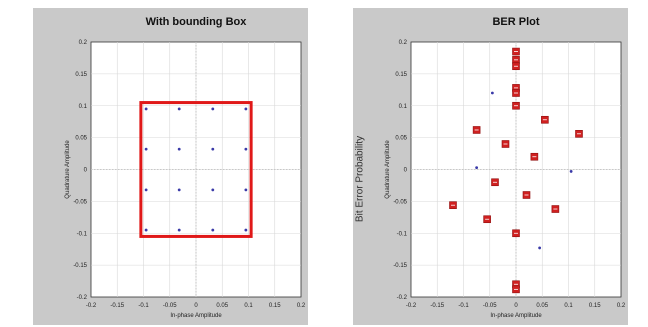 The width and height of the screenshot is (648, 327). Describe the element at coordinates (82, 234) in the screenshot. I see `bounding-box-chart-ytick: -0.1` at that location.